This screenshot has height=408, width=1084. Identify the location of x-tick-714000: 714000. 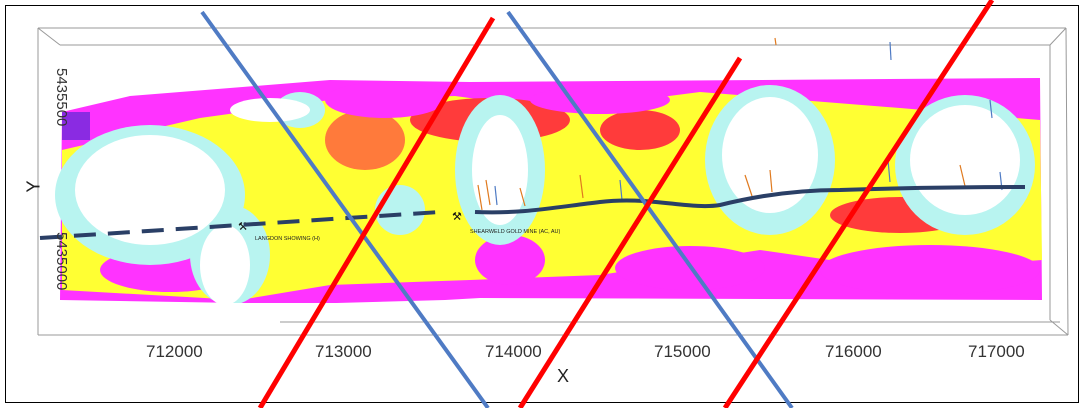
(513, 351).